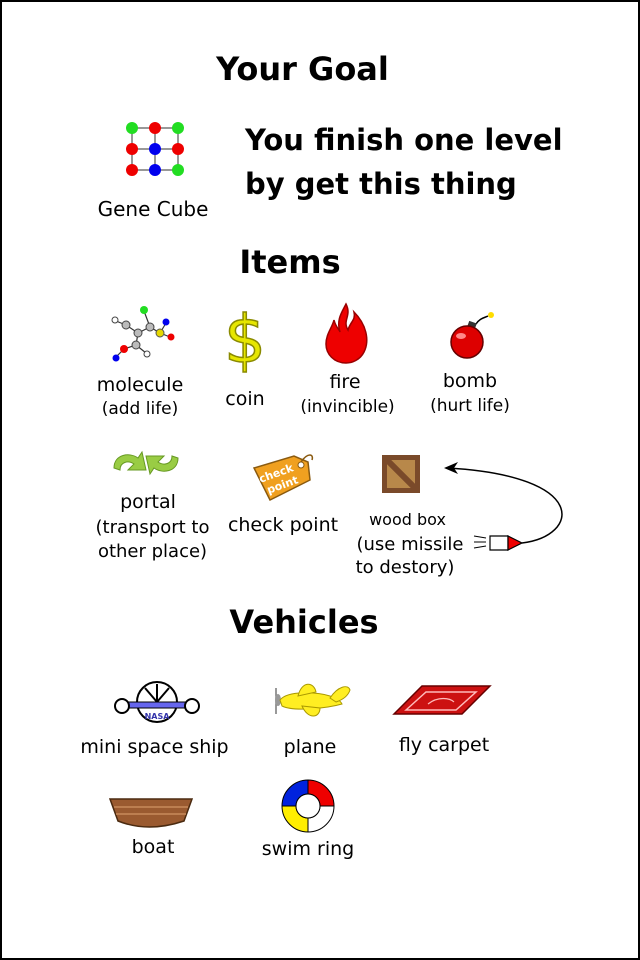 The width and height of the screenshot is (640, 960). Describe the element at coordinates (346, 333) in the screenshot. I see `fire-icon` at that location.